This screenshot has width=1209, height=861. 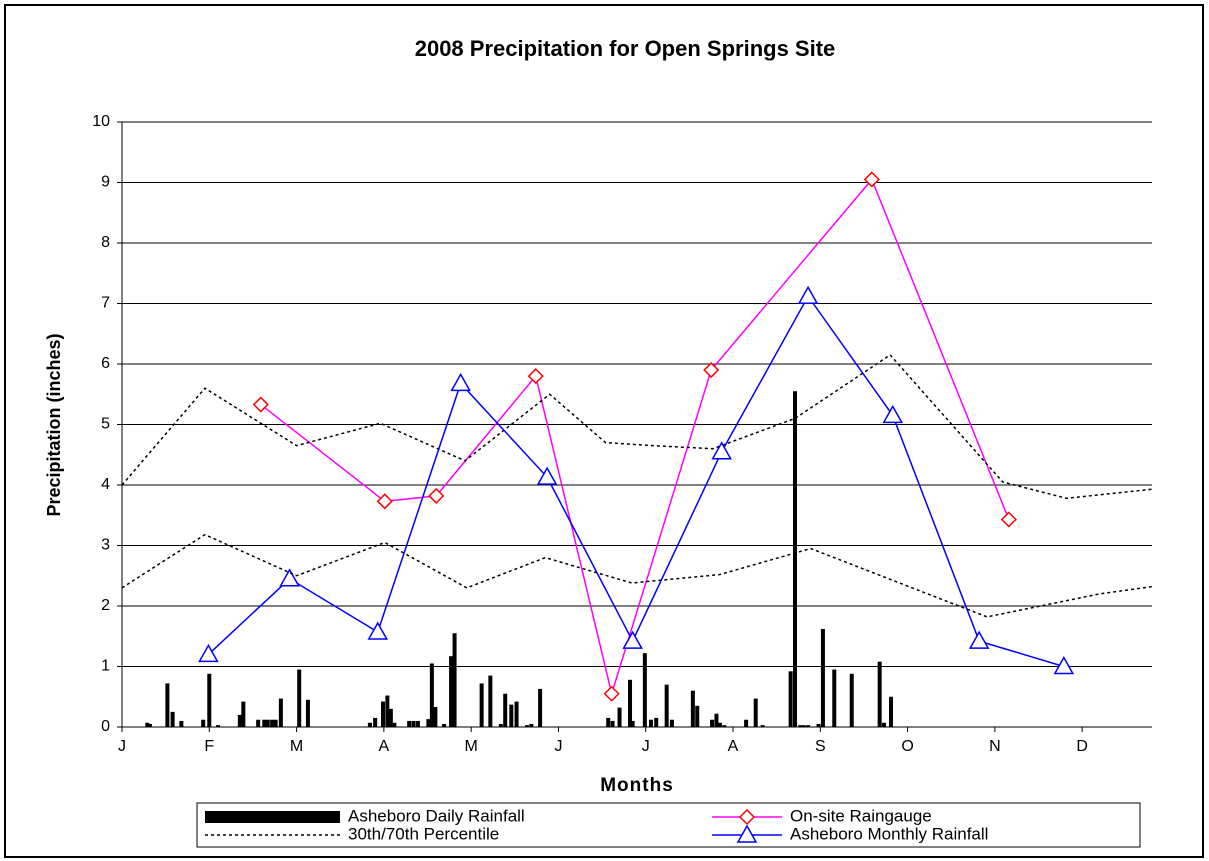 What do you see at coordinates (105, 363) in the screenshot?
I see `y-tick-label: 6` at bounding box center [105, 363].